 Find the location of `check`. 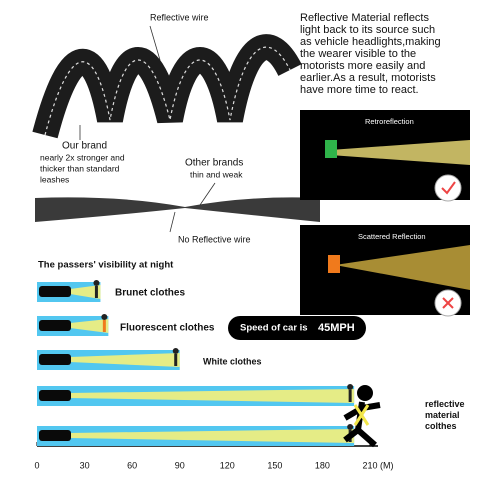

check is located at coordinates (448, 188).